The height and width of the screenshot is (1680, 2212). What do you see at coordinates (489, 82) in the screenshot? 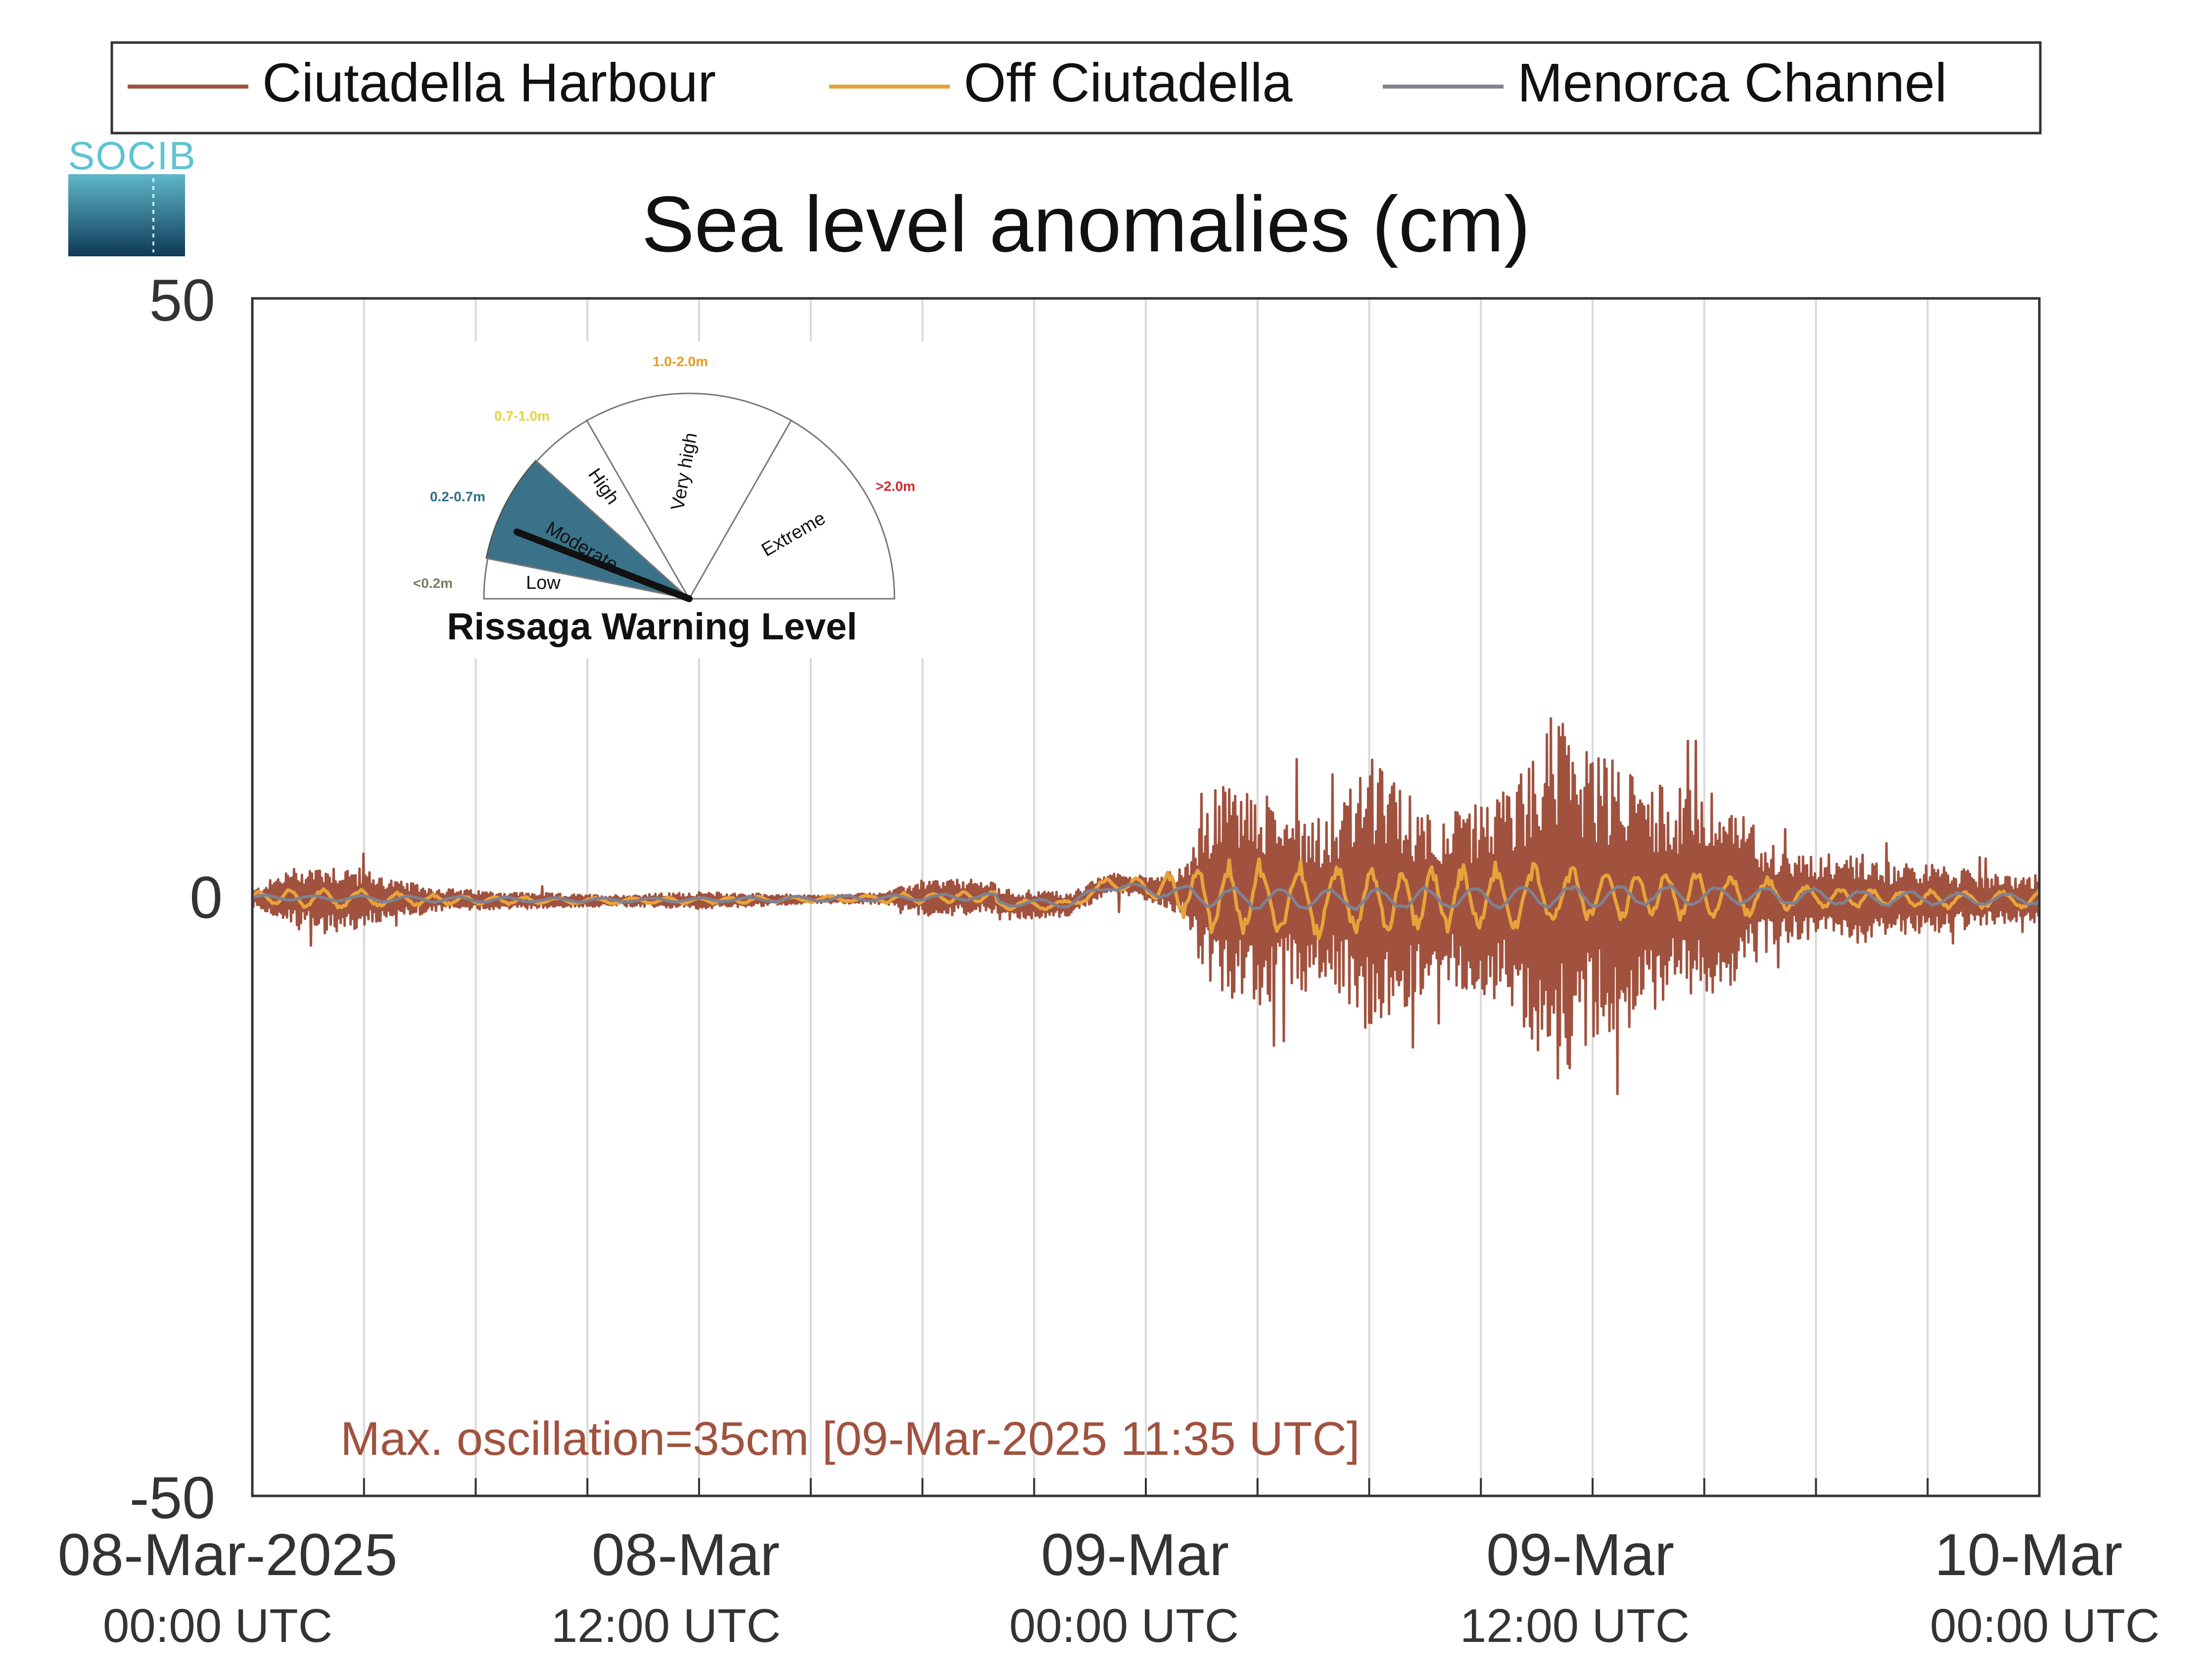
I see `legend-label-ciutadella-harbour: Ciutadella Harbour` at bounding box center [489, 82].